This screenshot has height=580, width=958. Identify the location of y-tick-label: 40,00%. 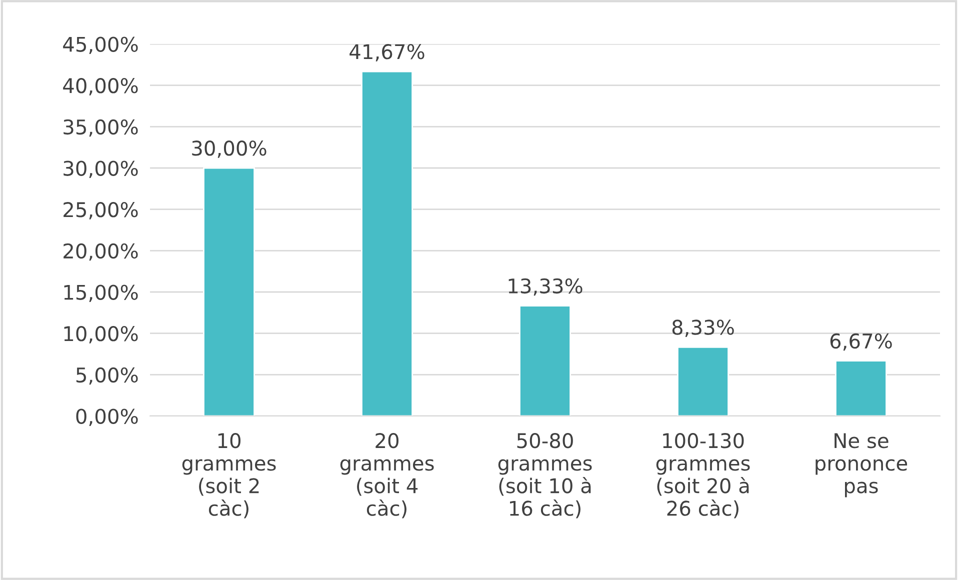
(100, 87).